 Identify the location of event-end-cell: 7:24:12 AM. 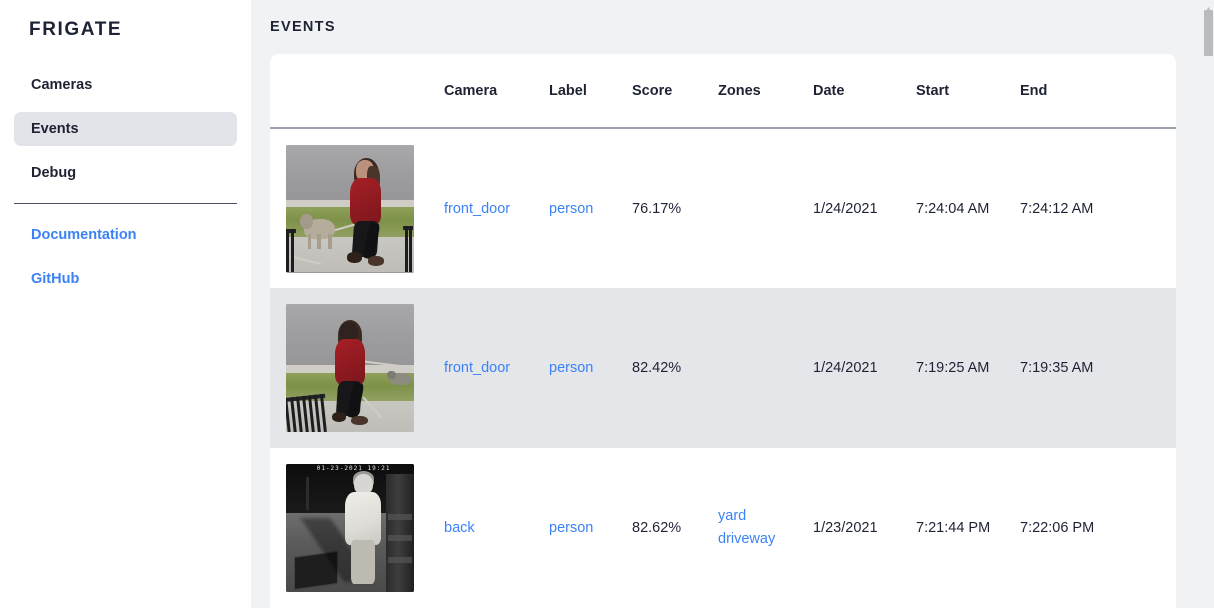
(1057, 208).